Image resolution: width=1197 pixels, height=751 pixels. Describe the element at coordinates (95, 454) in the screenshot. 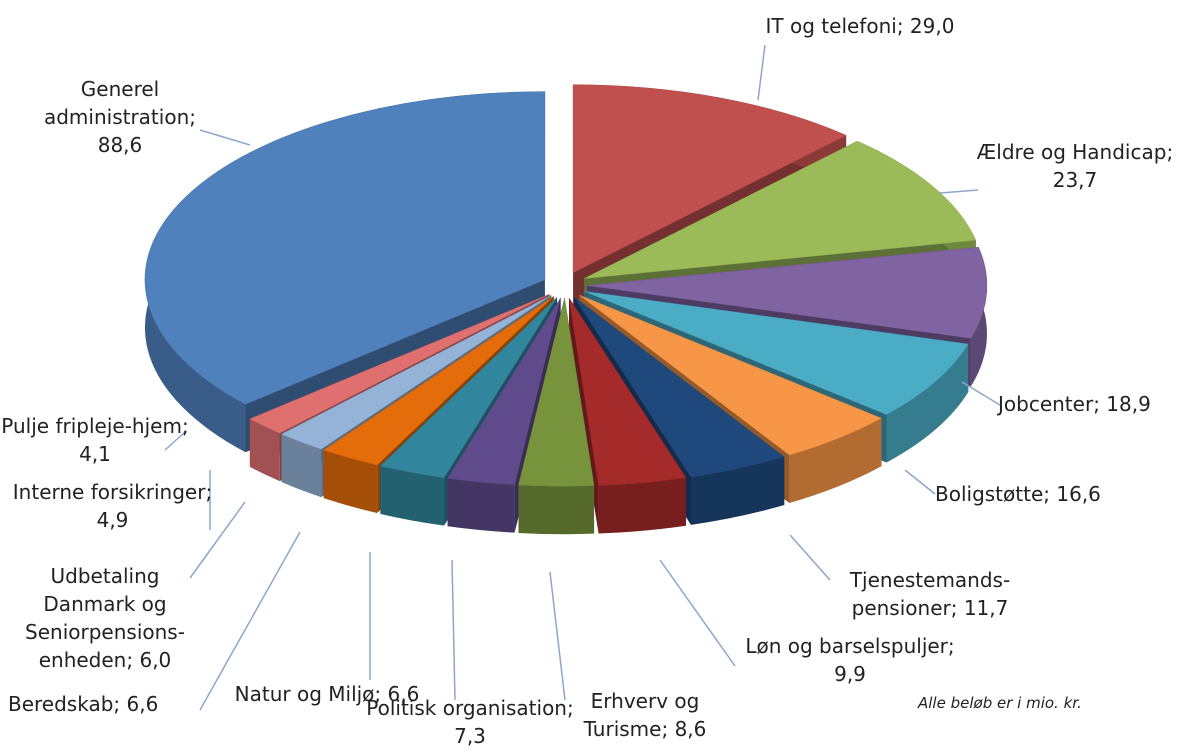

I see `label-value: 4,1` at that location.